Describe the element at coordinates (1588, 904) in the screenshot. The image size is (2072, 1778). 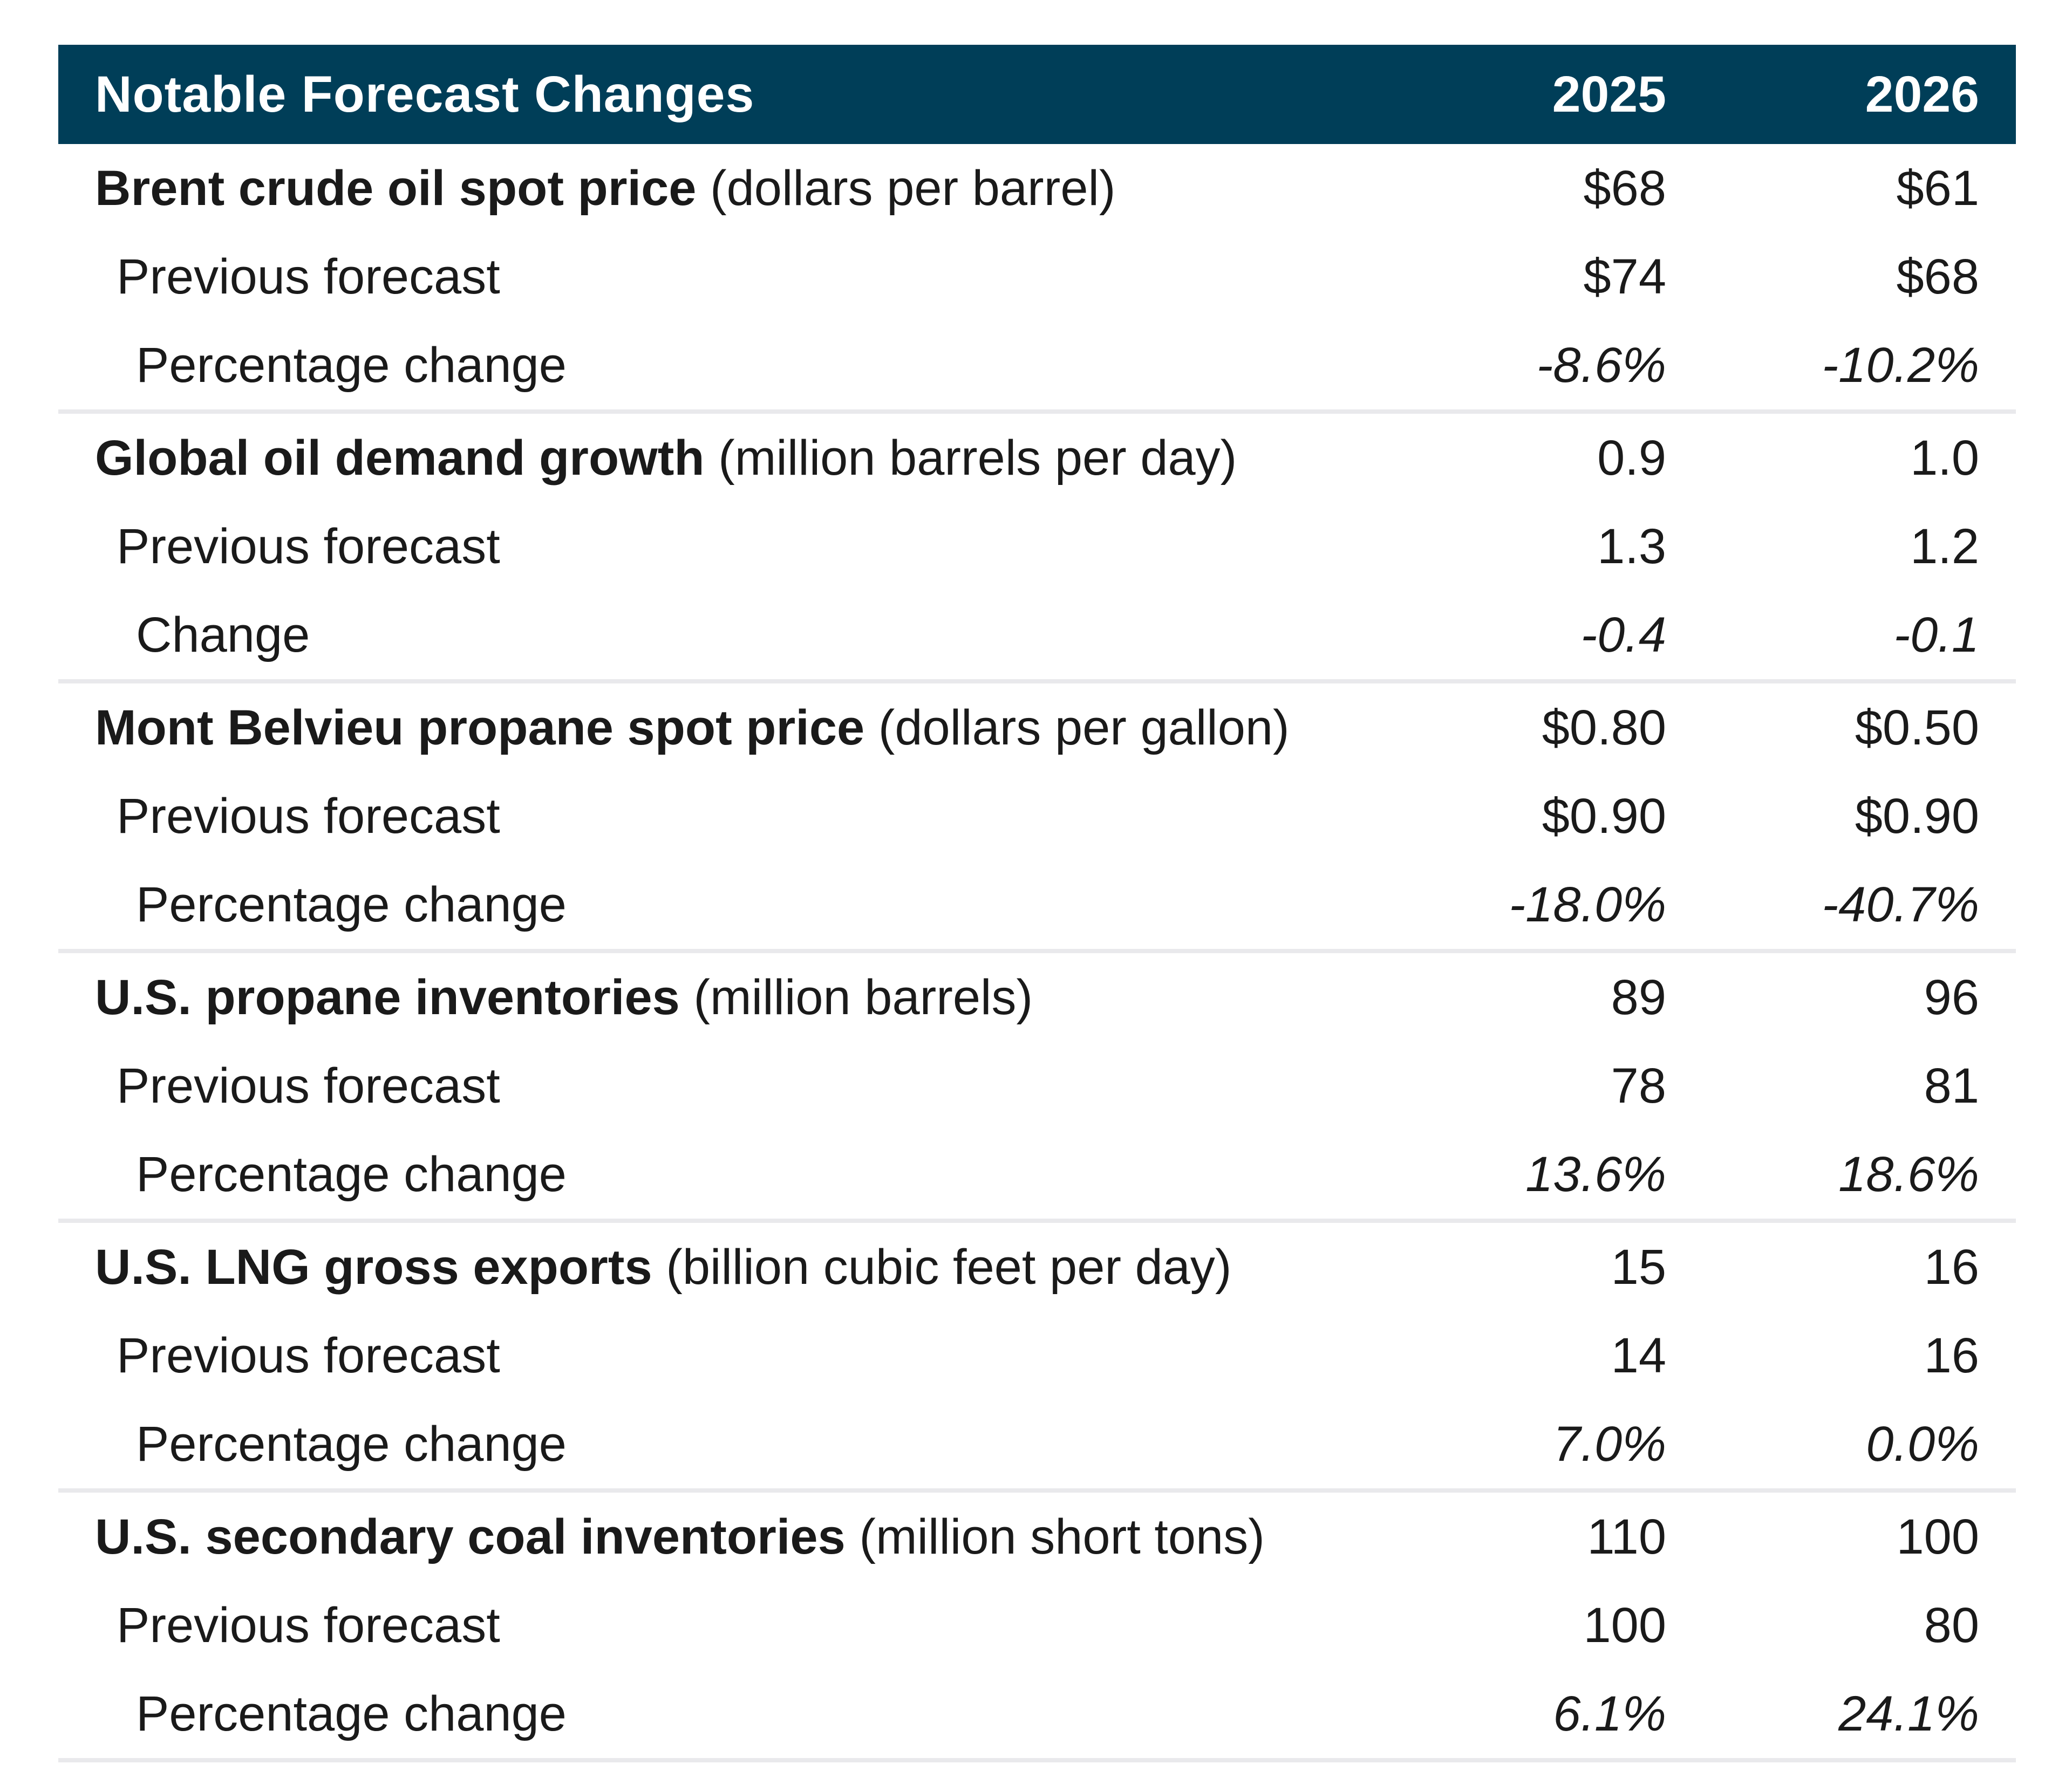
I see `value-2025: -18.0%` at that location.